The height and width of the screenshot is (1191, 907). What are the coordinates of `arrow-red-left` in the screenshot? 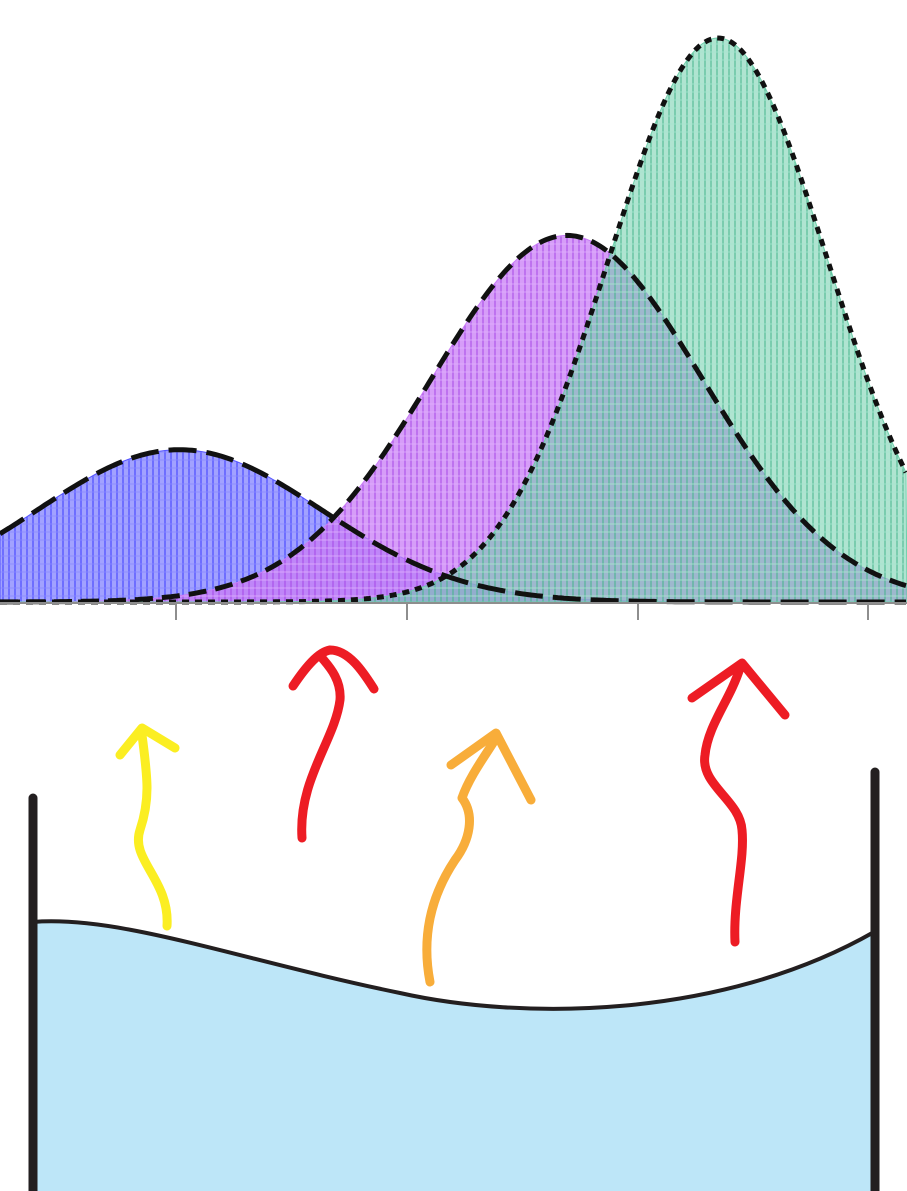 It's located at (333, 744).